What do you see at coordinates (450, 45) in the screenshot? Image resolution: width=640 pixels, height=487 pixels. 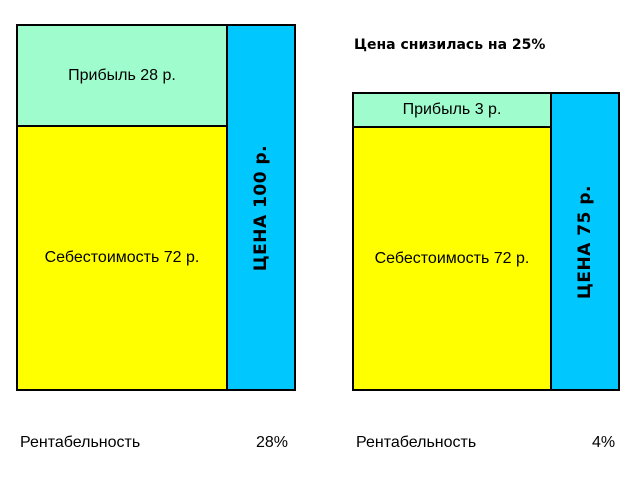 I see `right-heading: Цена снизилась на 25%` at bounding box center [450, 45].